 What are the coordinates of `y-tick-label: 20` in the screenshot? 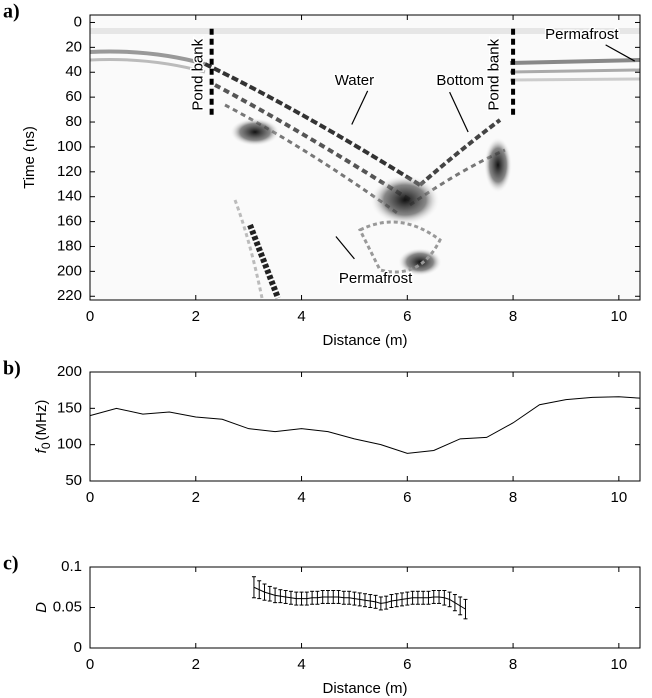 It's located at (73, 46).